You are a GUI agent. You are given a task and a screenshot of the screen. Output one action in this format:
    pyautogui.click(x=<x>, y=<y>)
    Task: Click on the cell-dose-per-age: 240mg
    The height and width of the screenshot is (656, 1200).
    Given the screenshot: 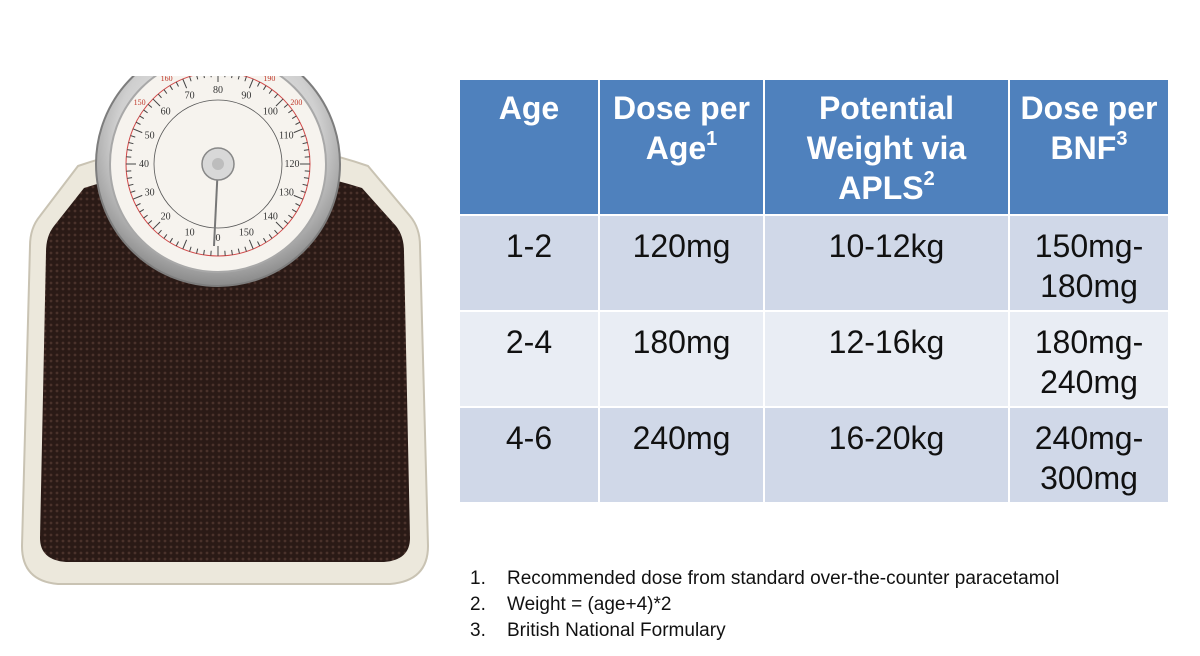 What is the action you would take?
    pyautogui.click(x=681, y=455)
    